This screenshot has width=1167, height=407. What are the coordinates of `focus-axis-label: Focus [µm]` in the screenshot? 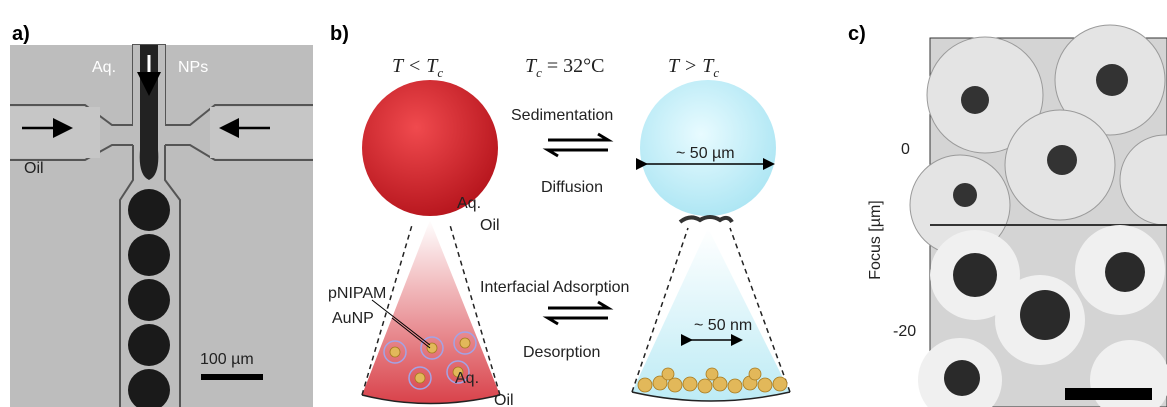 It's located at (875, 239).